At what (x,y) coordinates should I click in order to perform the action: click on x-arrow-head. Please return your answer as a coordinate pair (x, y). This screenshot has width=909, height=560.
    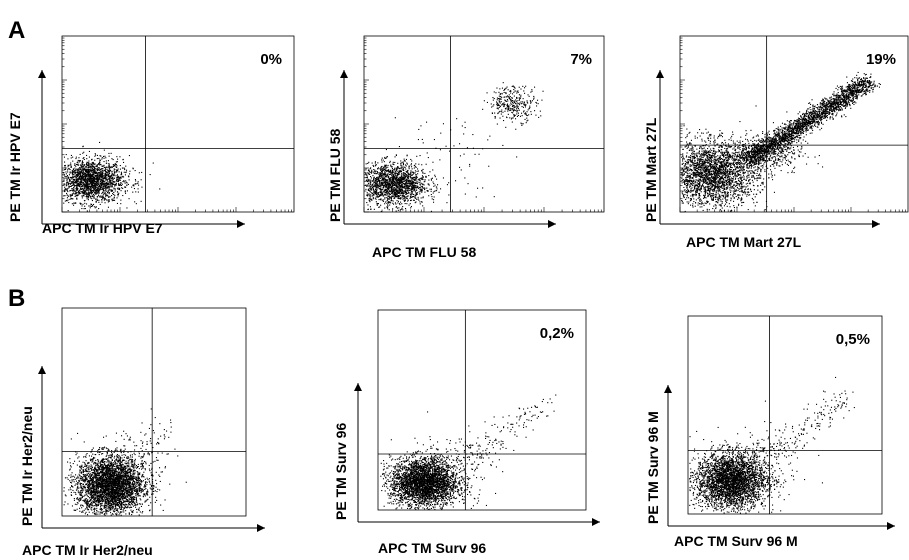
    Looking at the image, I should click on (552, 224).